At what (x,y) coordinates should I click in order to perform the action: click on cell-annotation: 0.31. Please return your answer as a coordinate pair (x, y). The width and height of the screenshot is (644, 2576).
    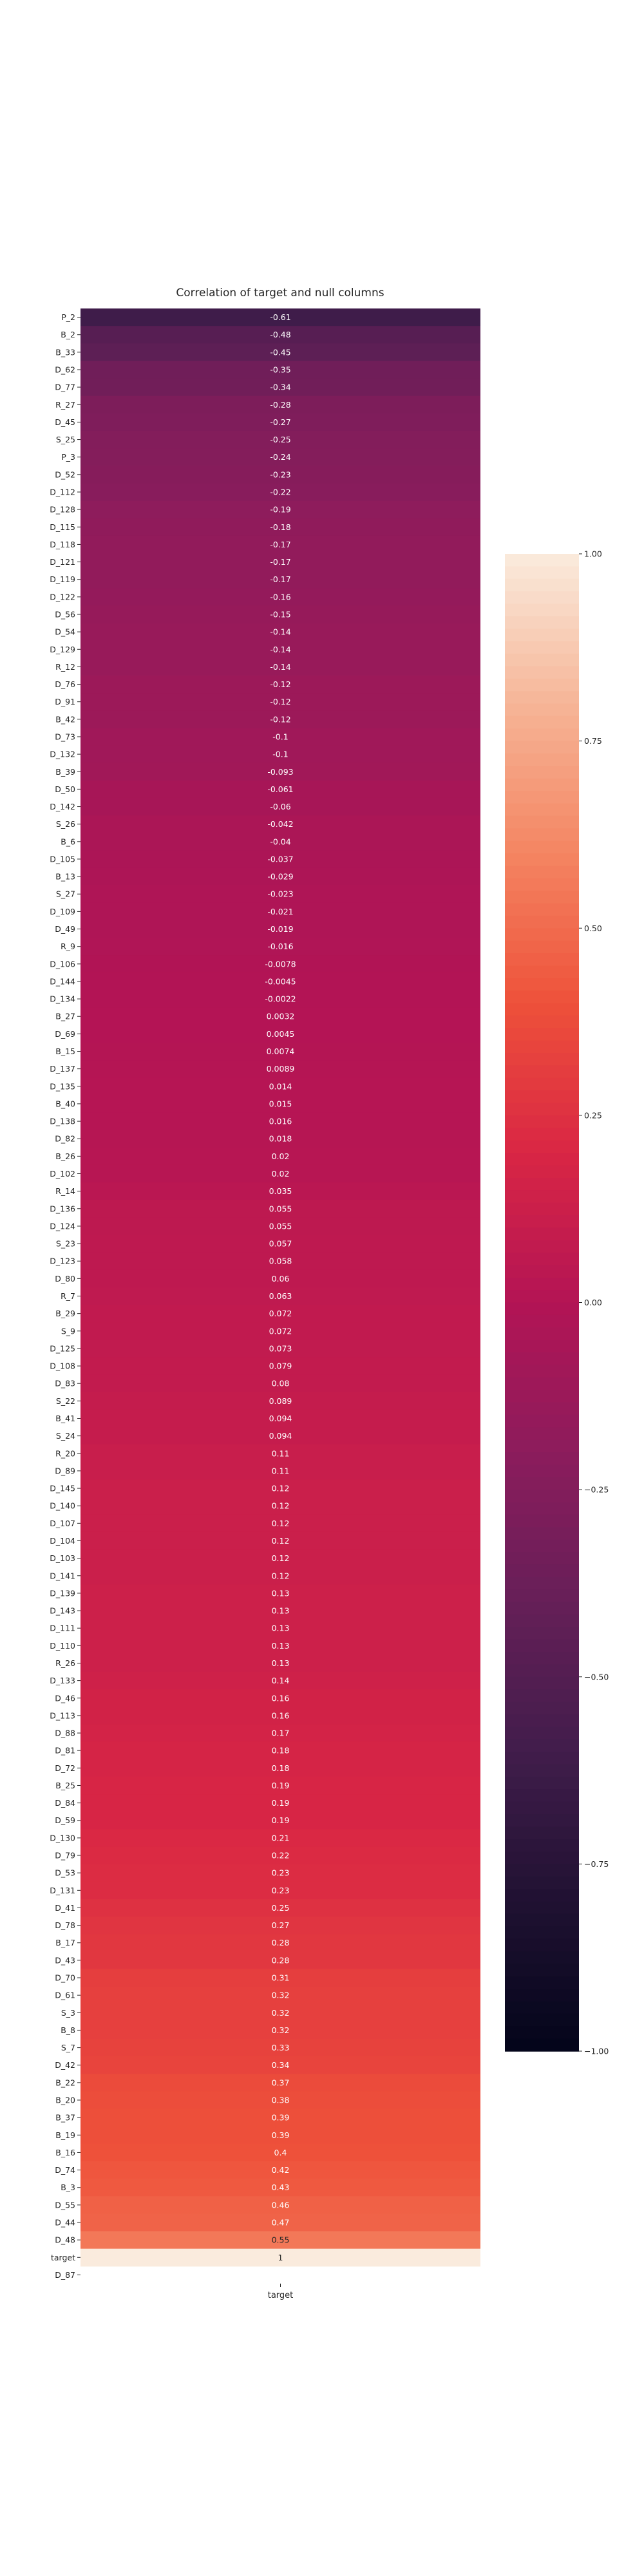
    Looking at the image, I should click on (281, 1978).